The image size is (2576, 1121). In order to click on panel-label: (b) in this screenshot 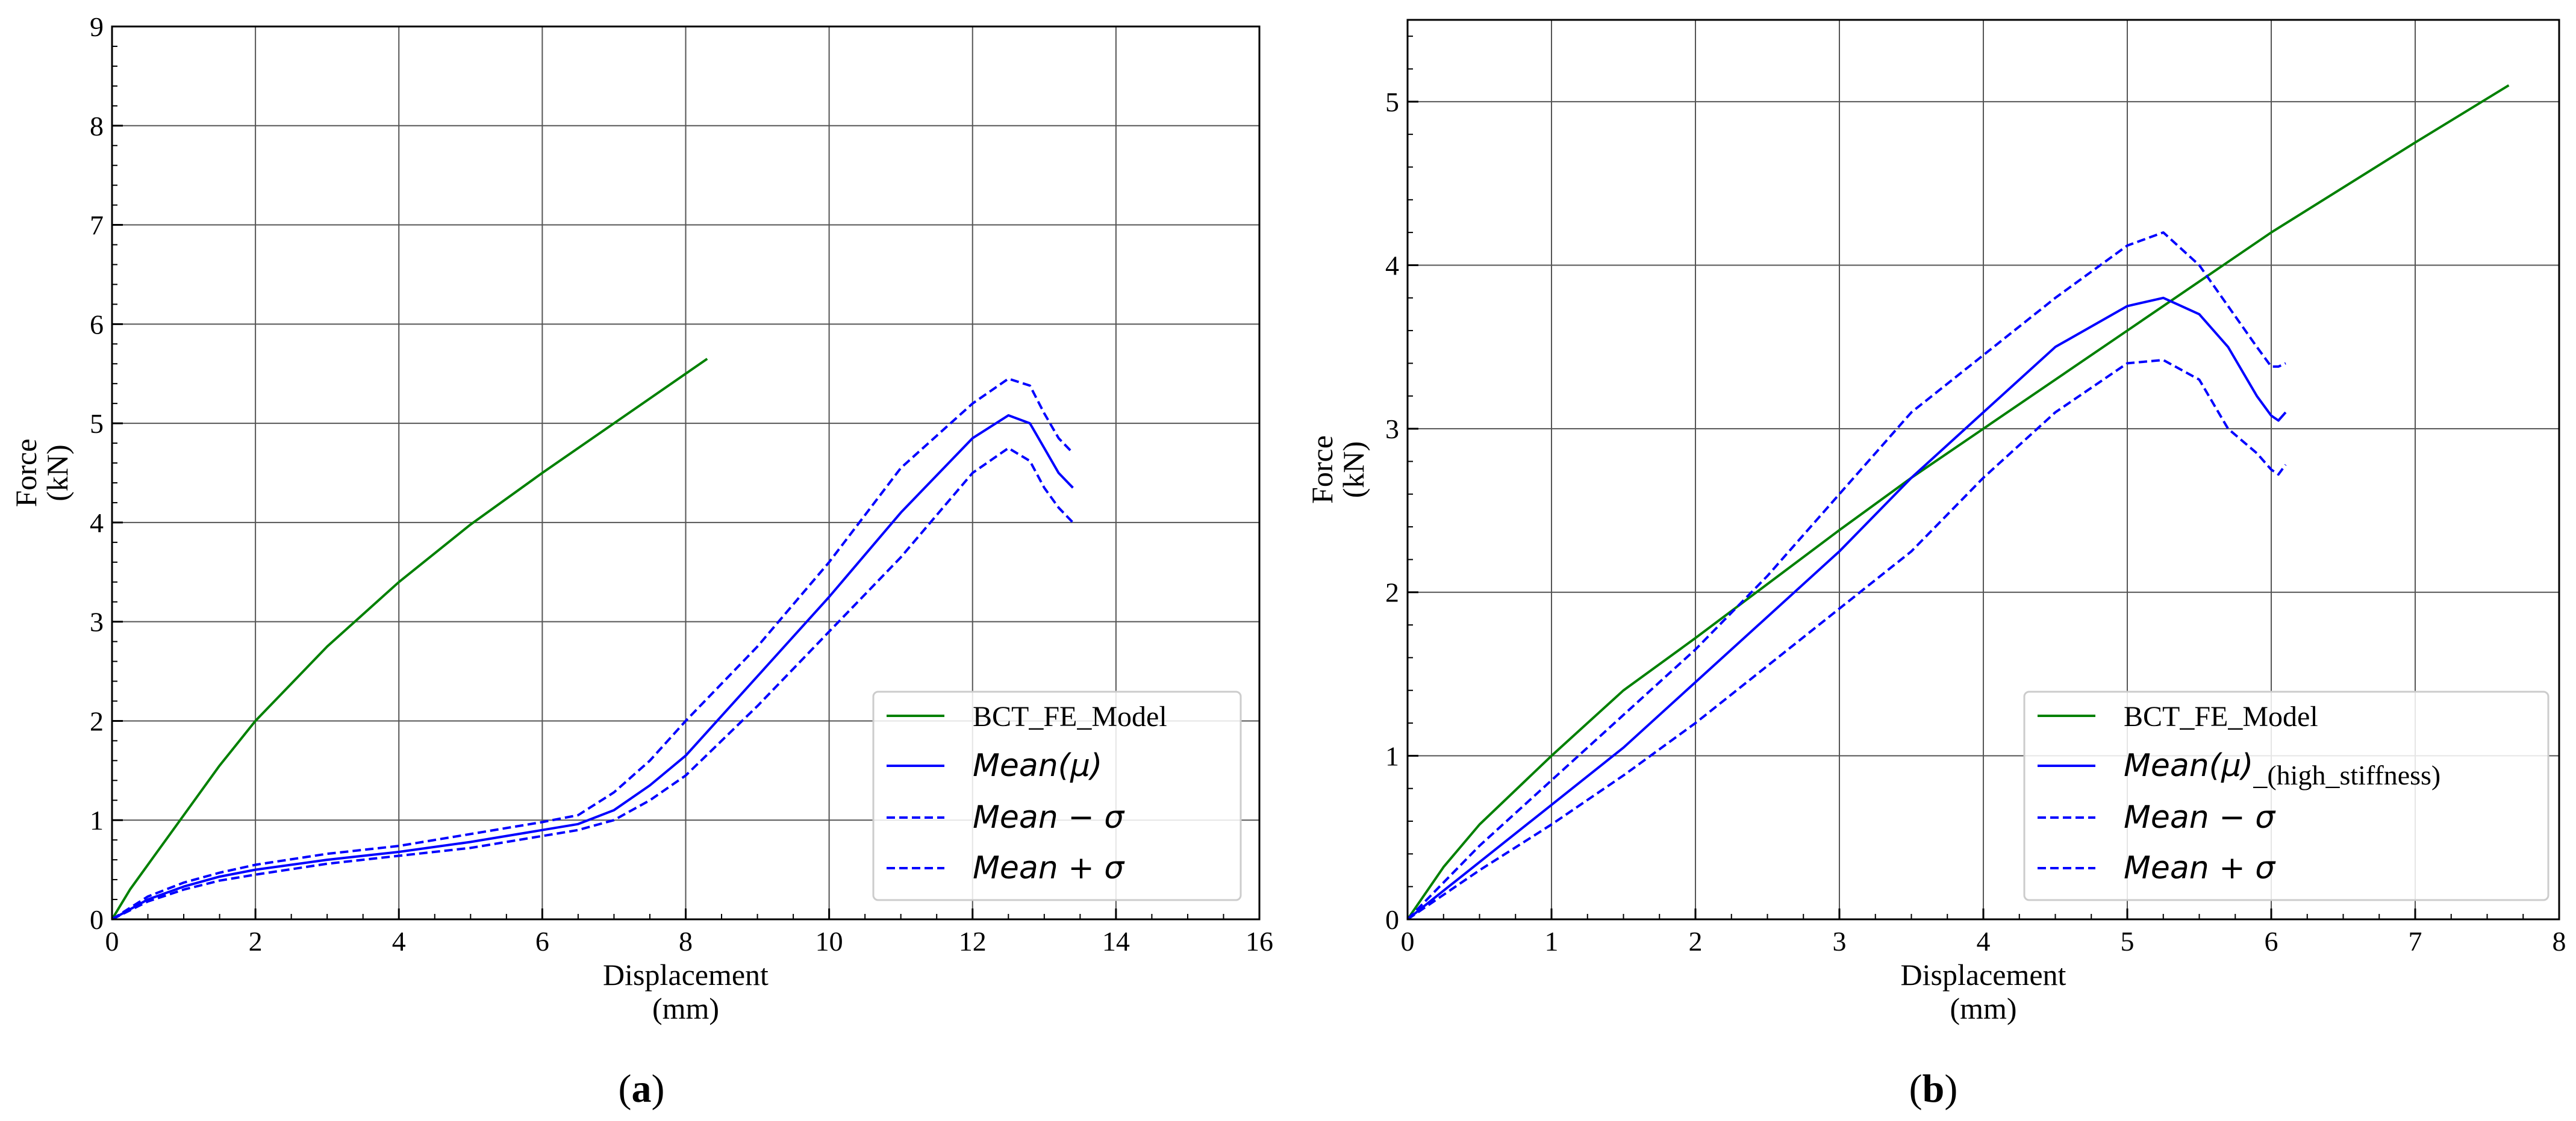, I will do `click(1933, 1089)`.